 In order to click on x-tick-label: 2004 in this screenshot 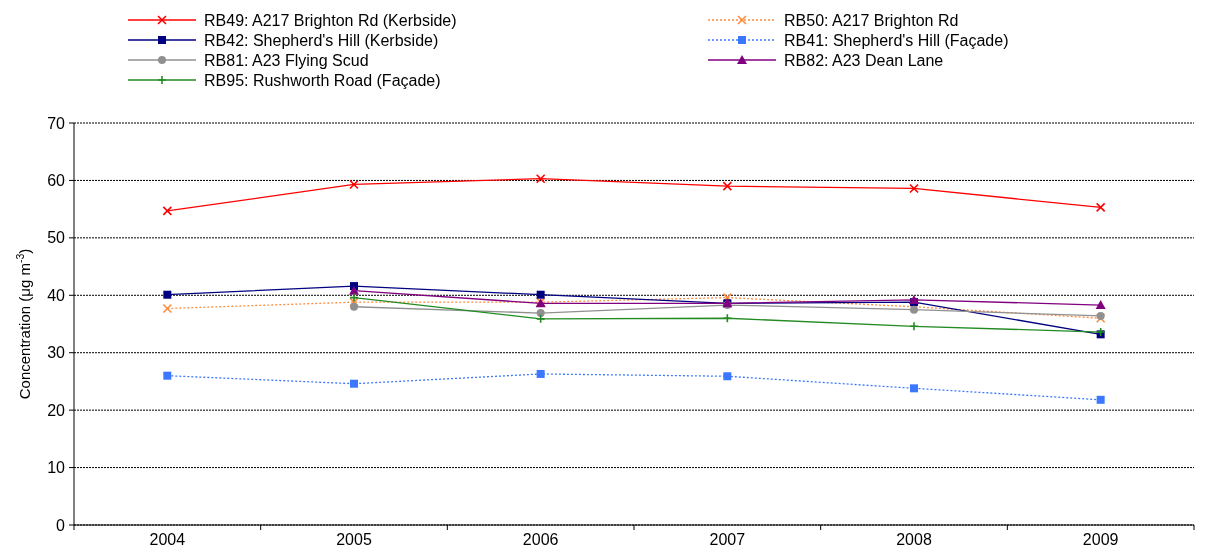, I will do `click(167, 539)`.